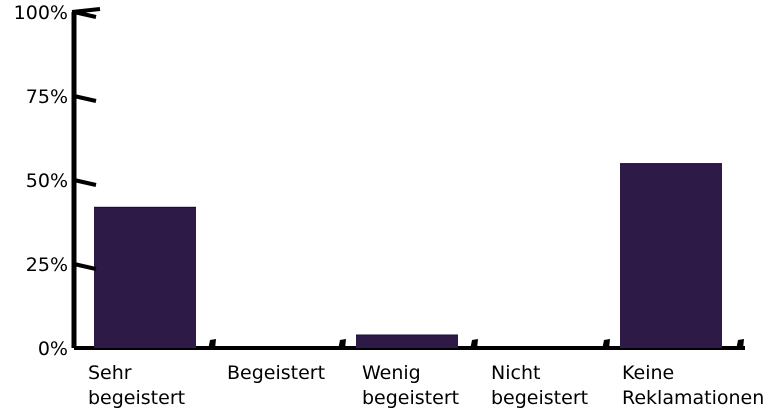 This screenshot has height=414, width=784. Describe the element at coordinates (693, 398) in the screenshot. I see `x-category-label: Reklamationen` at that location.